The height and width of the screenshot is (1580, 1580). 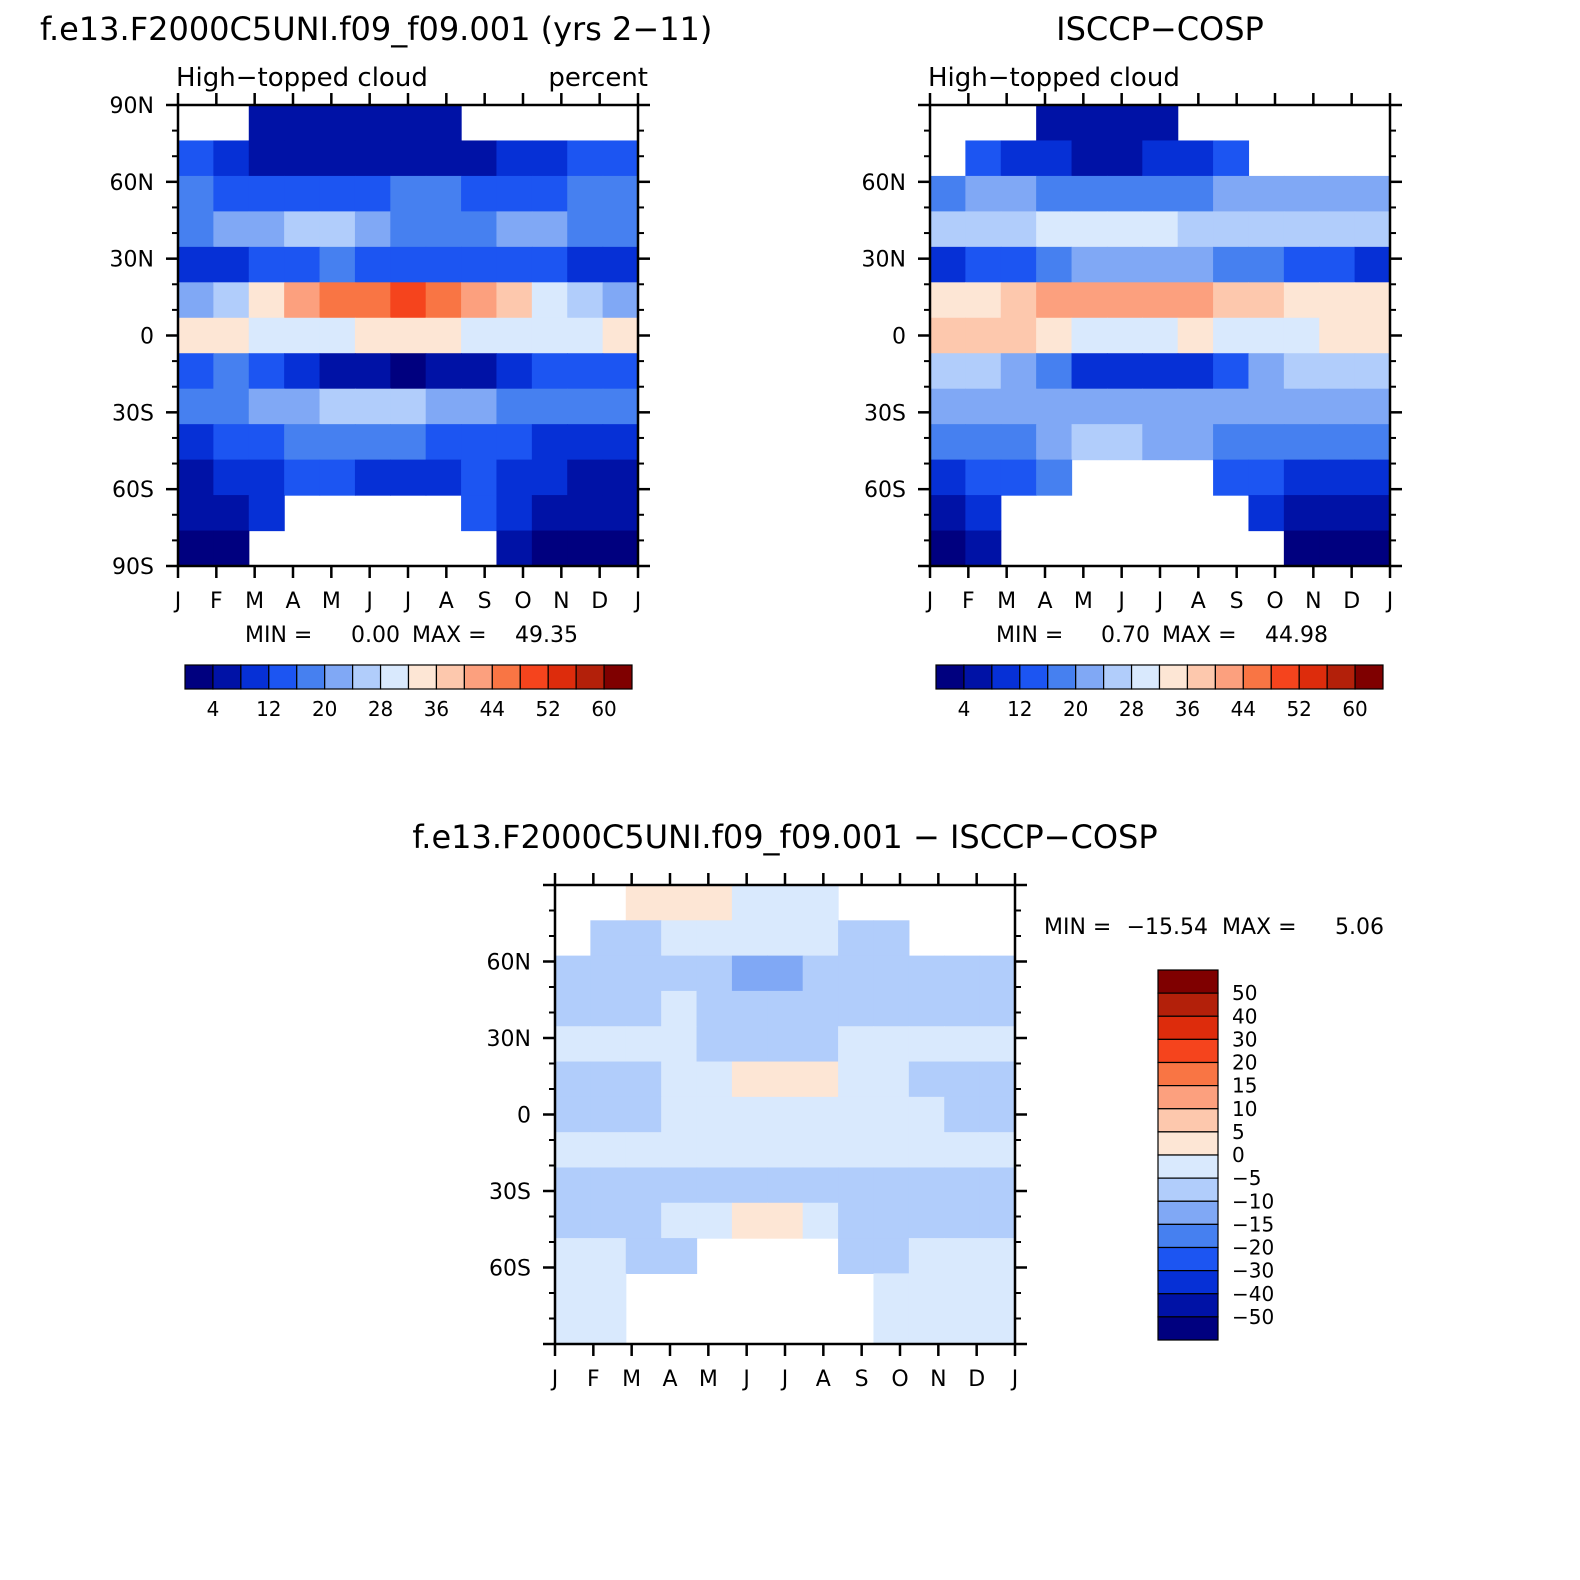 What do you see at coordinates (449, 635) in the screenshot?
I see `model-max-label: MAX =` at bounding box center [449, 635].